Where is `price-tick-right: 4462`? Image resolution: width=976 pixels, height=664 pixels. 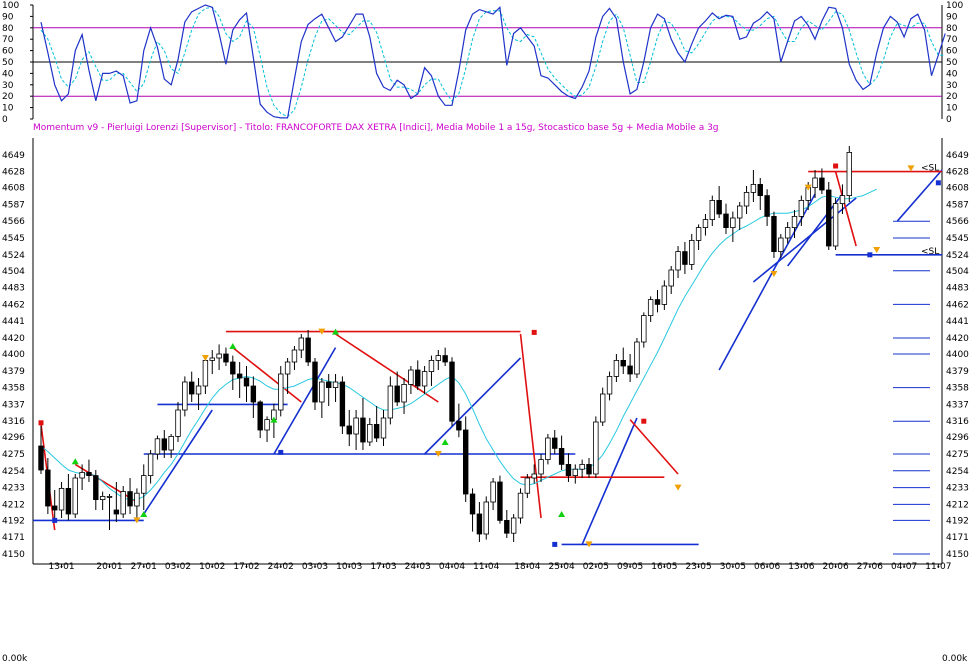 price-tick-right: 4462 is located at coordinates (957, 305).